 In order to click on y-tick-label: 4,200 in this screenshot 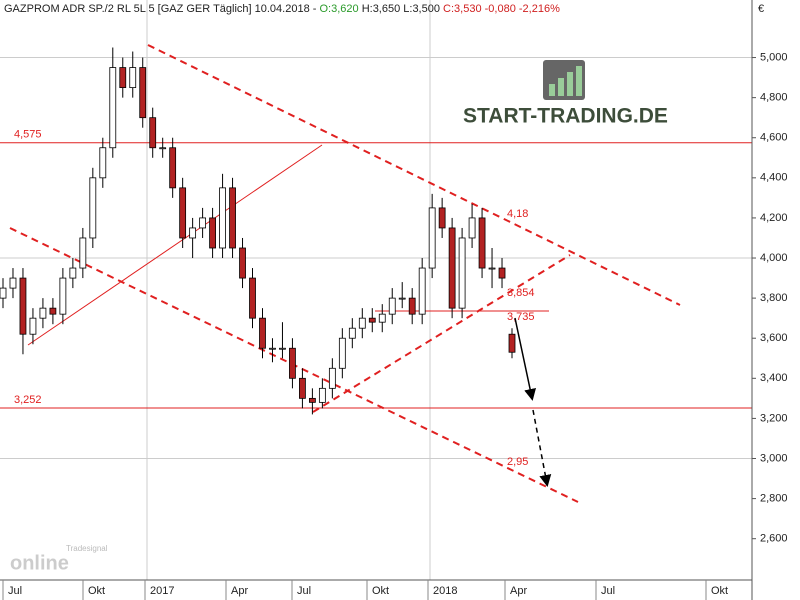, I will do `click(774, 218)`.